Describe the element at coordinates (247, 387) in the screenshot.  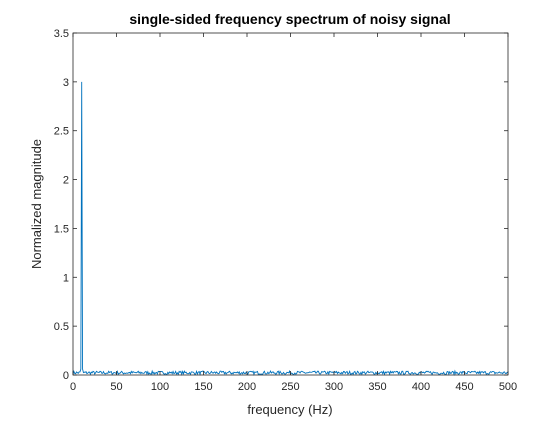
I see `x-tick-label: 200` at that location.